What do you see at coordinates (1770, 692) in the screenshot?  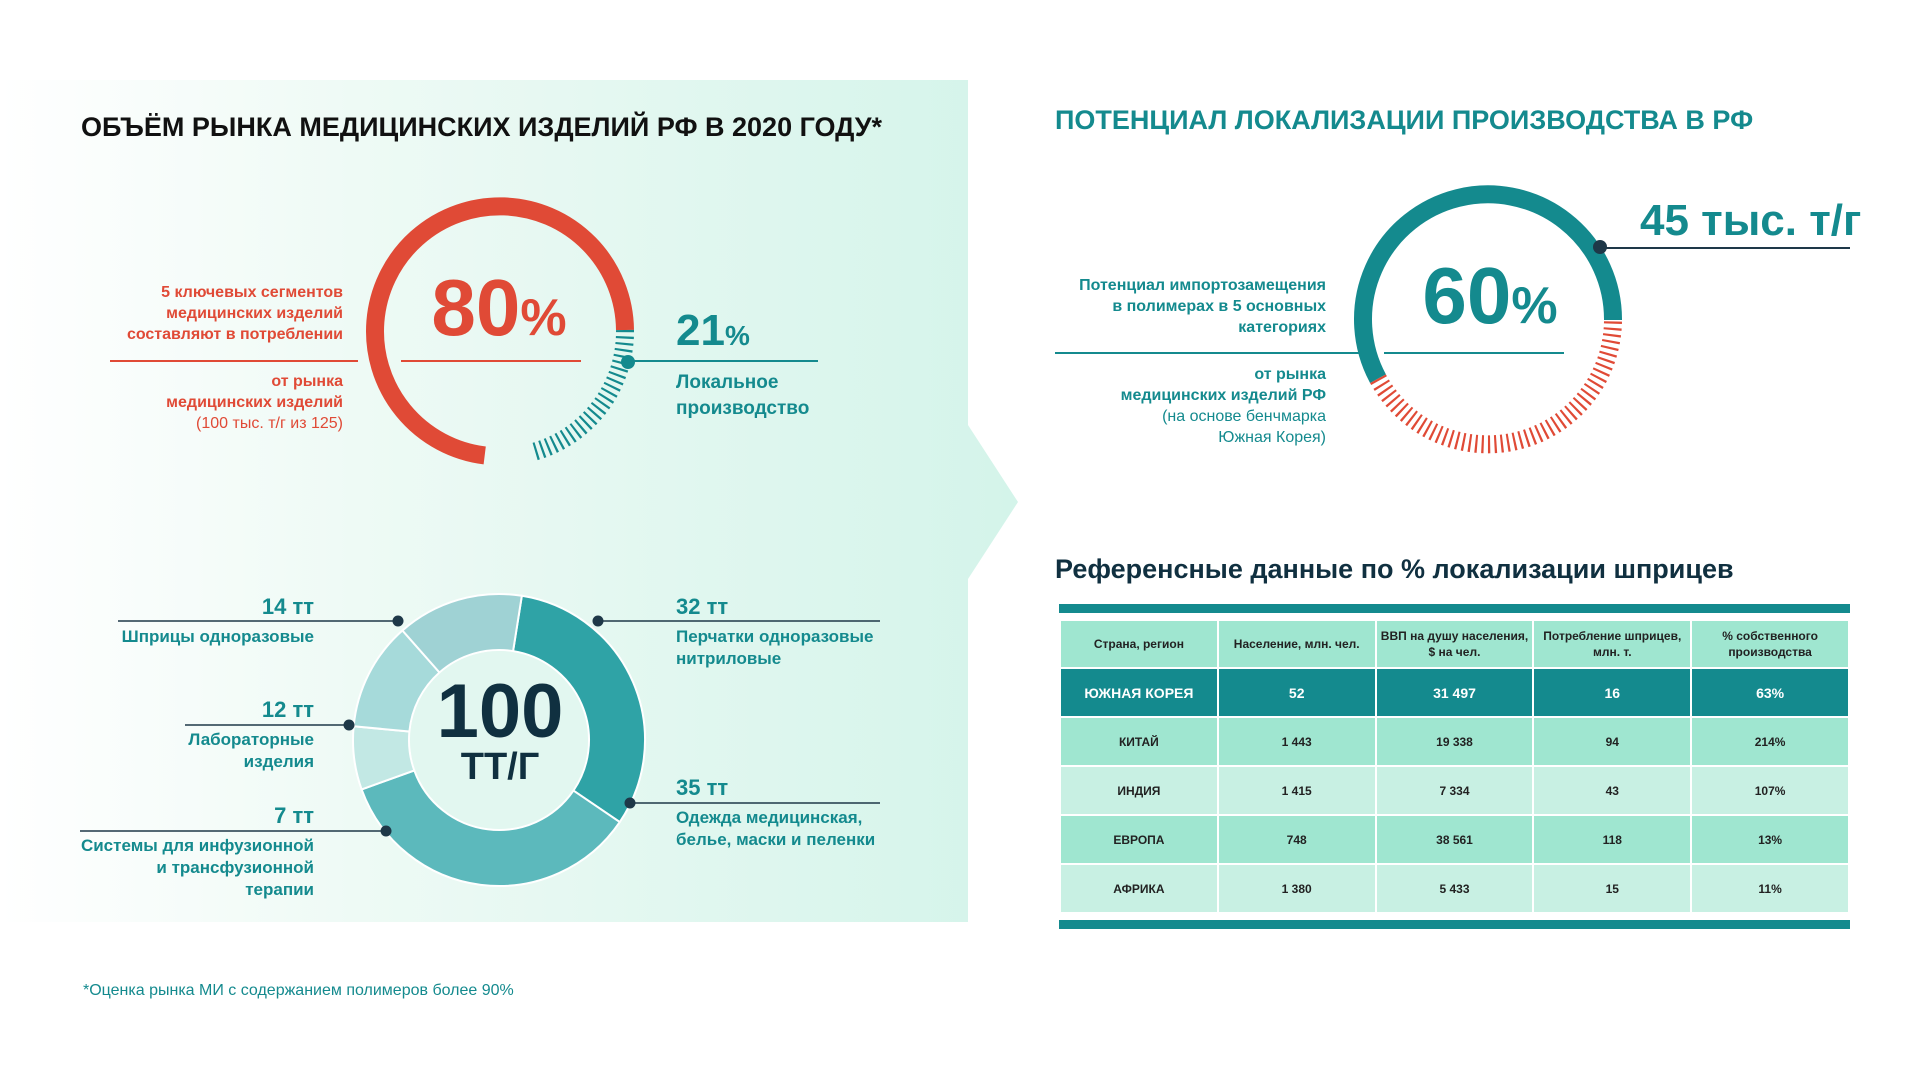 I see `cell: 63%` at bounding box center [1770, 692].